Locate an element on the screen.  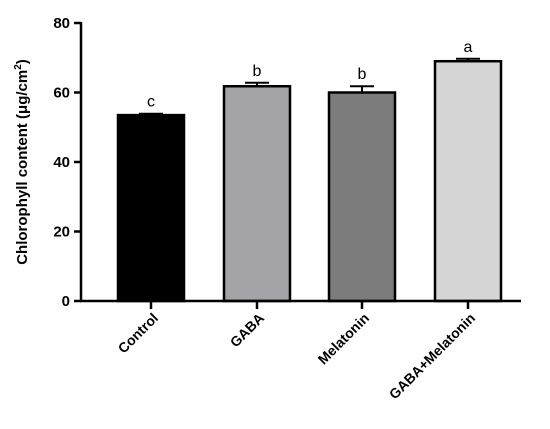
y-tick-label: 40 is located at coordinates (61, 162).